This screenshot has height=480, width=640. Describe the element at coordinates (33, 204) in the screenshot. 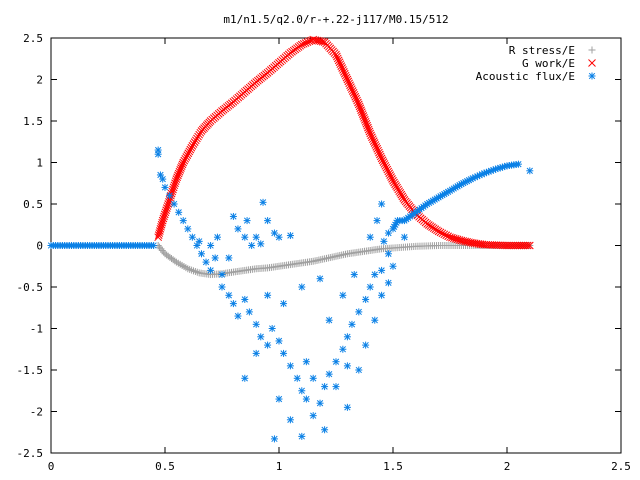

I see `y-tick-label: 0.5` at that location.